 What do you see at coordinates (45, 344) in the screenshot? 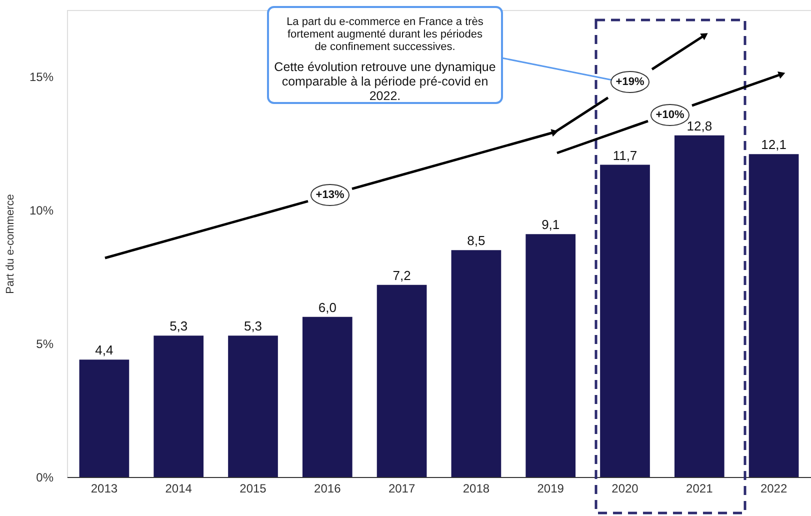
I see `y-tick-label: 5%` at bounding box center [45, 344].